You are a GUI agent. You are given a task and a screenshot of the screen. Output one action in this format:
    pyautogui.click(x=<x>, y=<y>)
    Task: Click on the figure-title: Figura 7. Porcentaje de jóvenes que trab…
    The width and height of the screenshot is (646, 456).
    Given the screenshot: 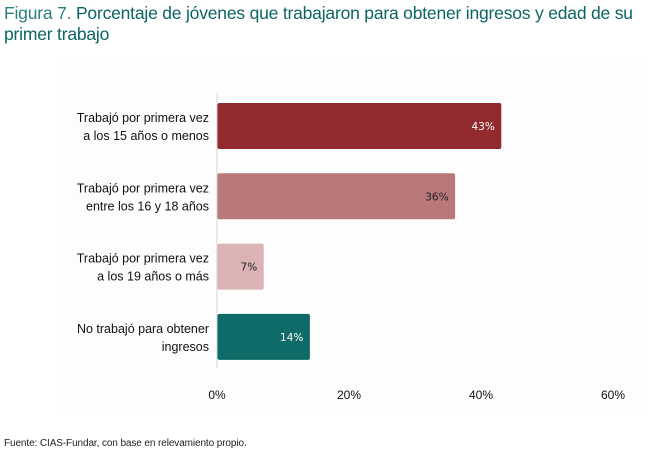 What is the action you would take?
    pyautogui.click(x=325, y=24)
    